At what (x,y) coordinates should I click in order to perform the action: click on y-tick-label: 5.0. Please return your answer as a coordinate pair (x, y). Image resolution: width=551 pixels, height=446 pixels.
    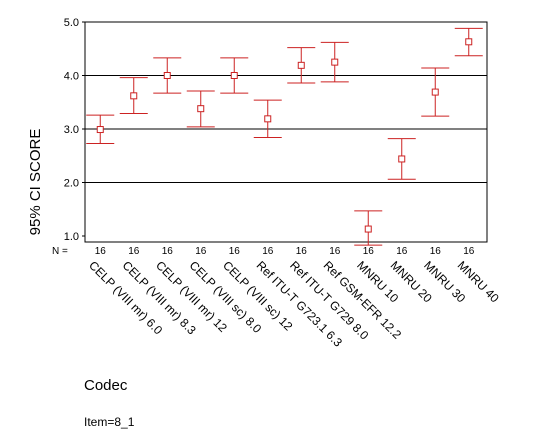
    Looking at the image, I should click on (71, 23).